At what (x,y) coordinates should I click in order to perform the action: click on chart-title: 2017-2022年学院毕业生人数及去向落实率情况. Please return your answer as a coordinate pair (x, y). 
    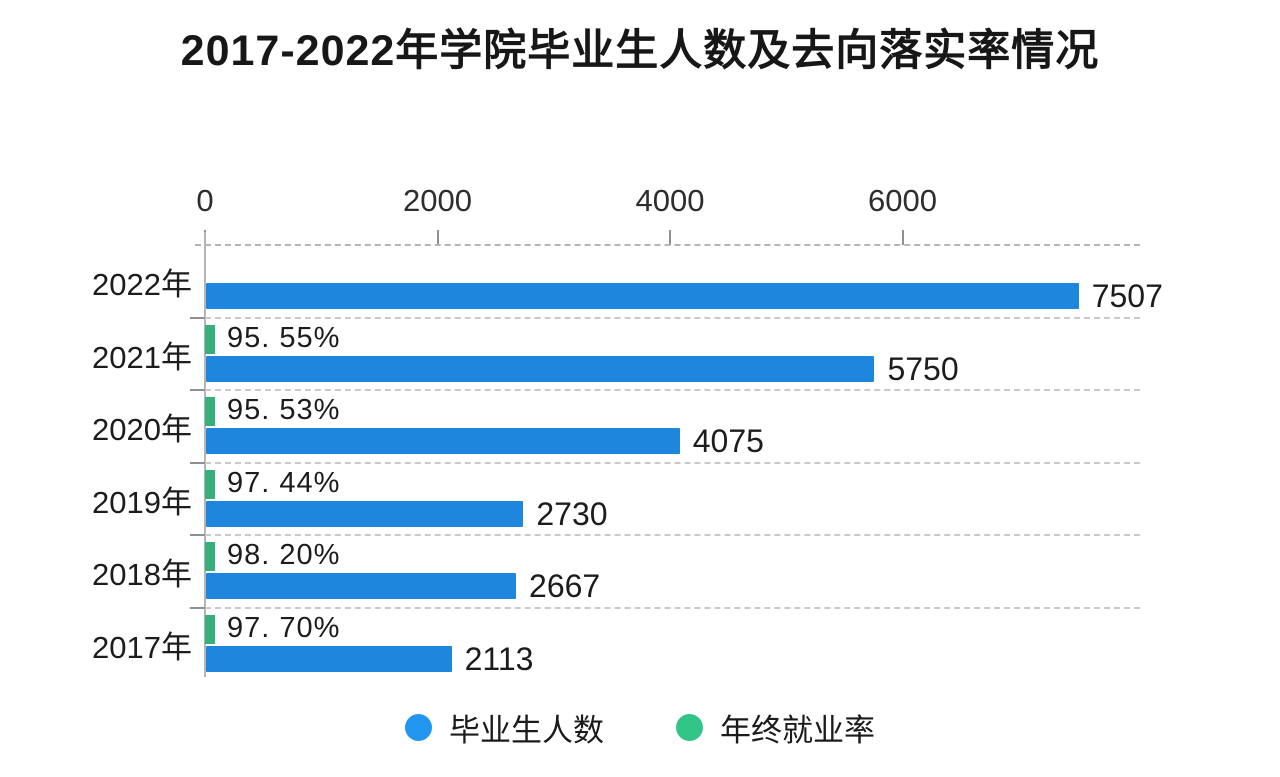
    Looking at the image, I should click on (640, 51).